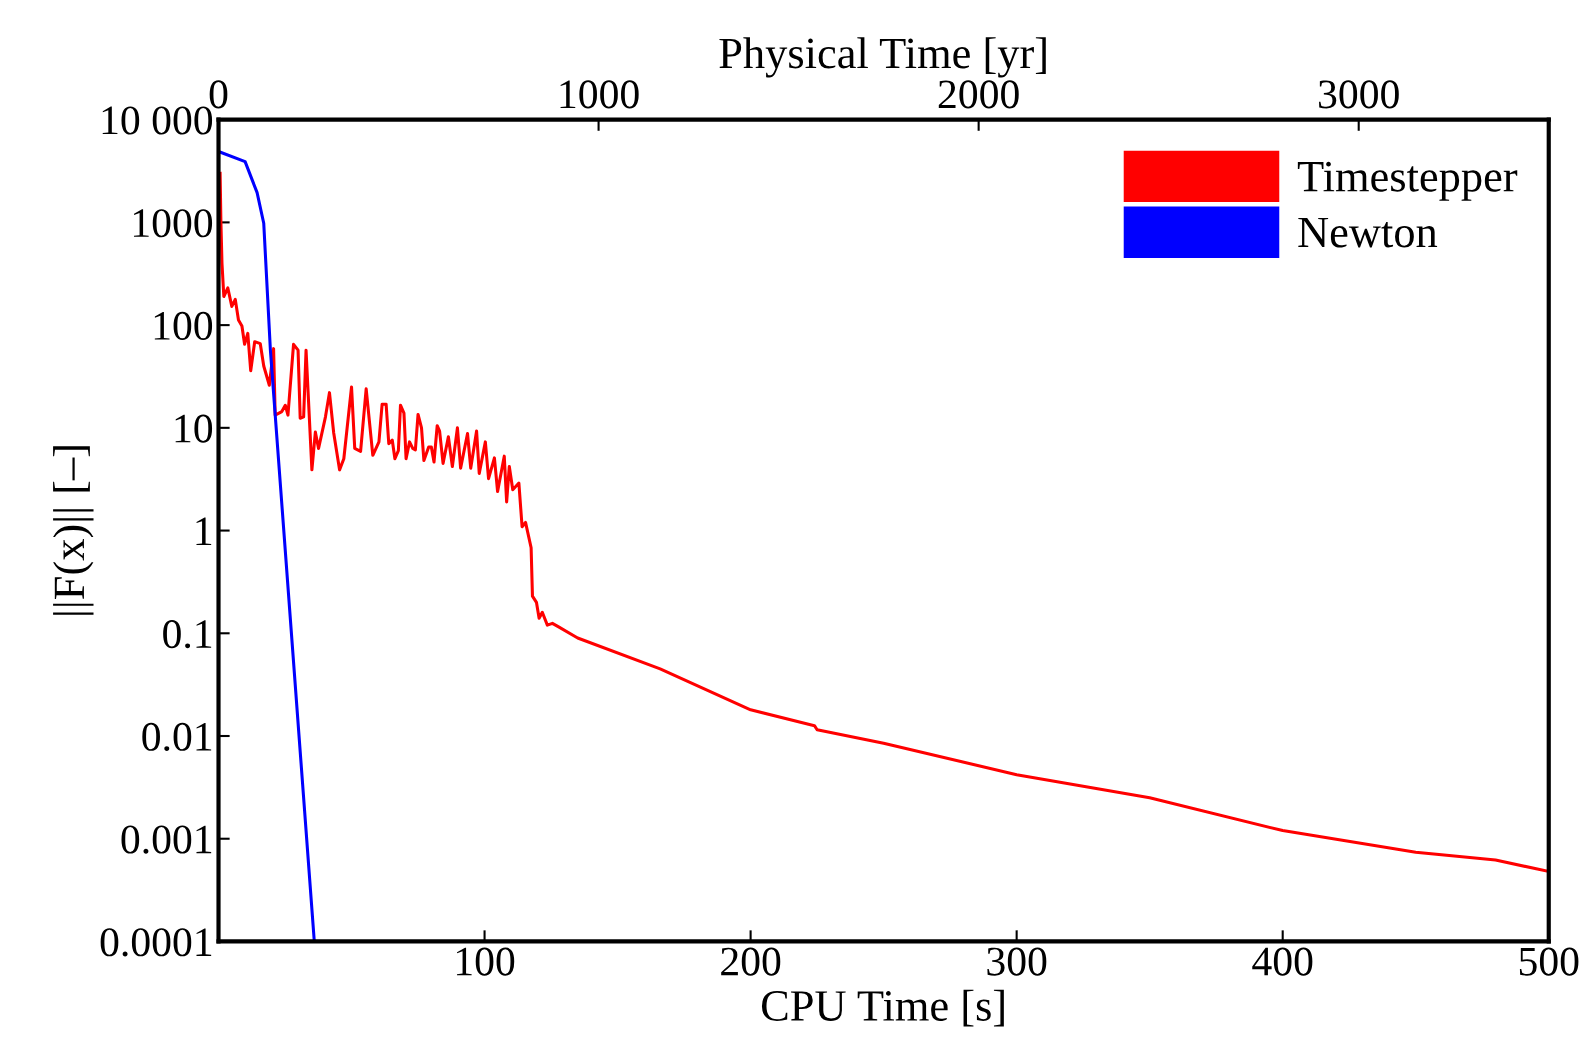 The image size is (1595, 1059). I want to click on y-tick-label: 1, so click(204, 531).